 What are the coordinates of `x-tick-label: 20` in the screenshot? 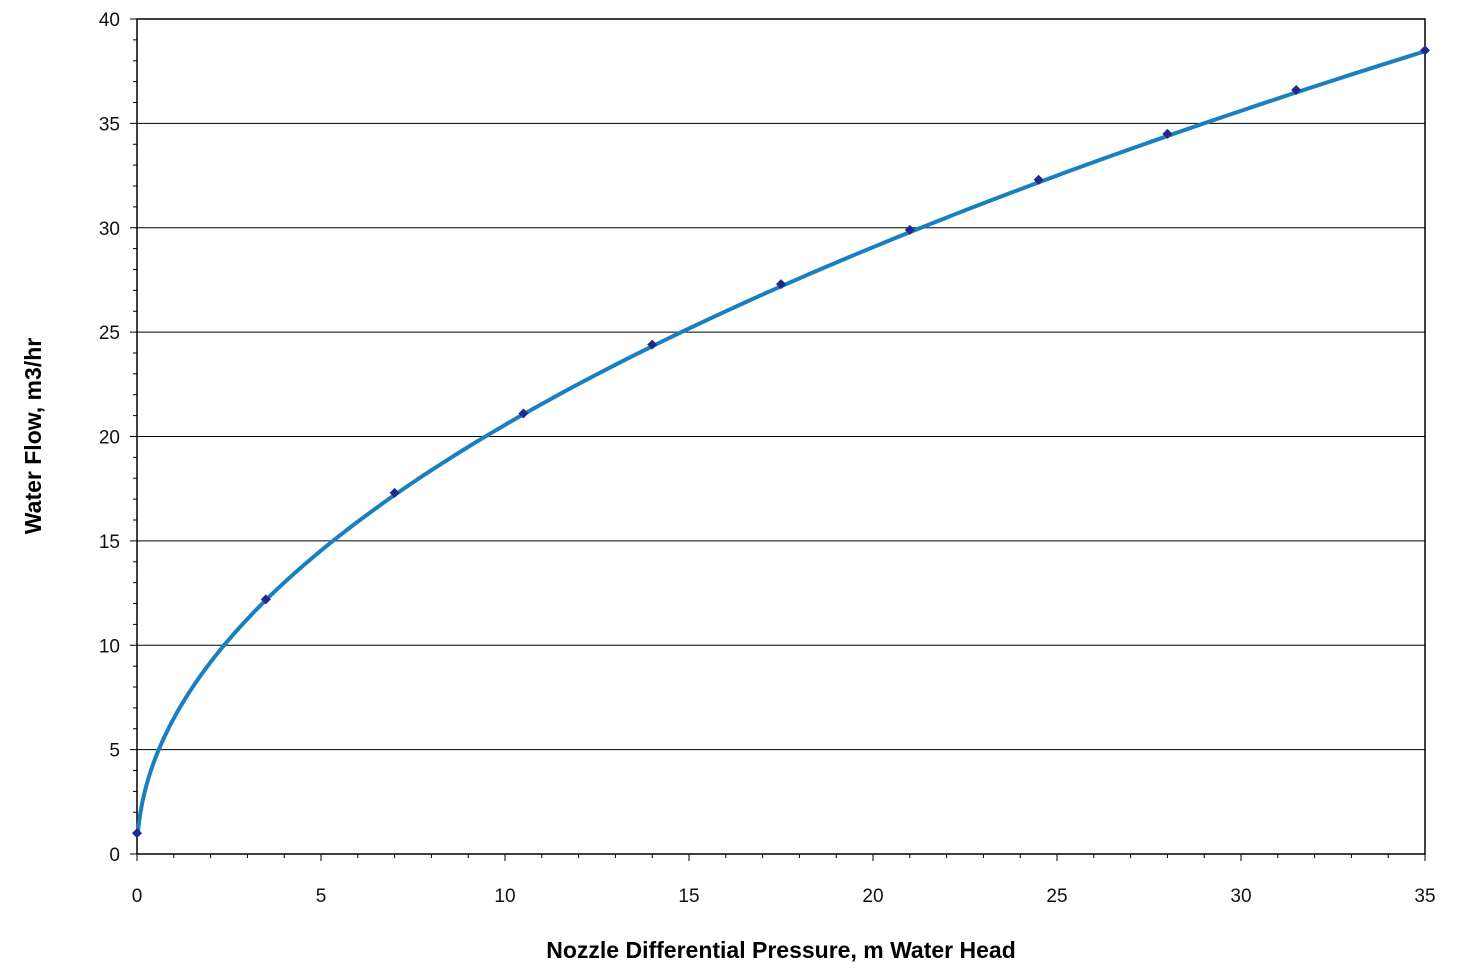 It's located at (872, 896).